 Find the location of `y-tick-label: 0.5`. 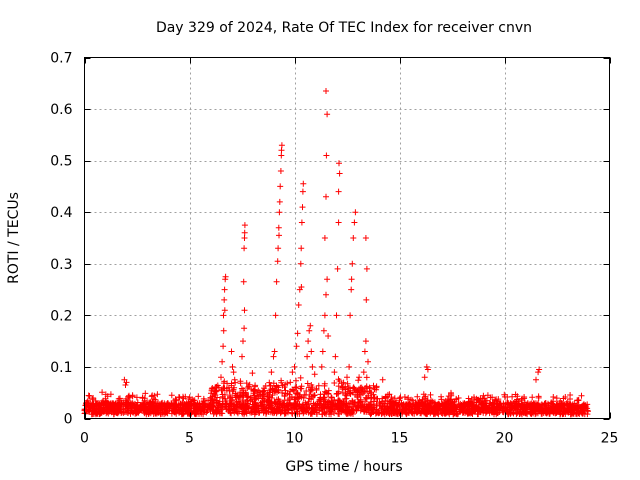

y-tick-label: 0.5 is located at coordinates (61, 162).